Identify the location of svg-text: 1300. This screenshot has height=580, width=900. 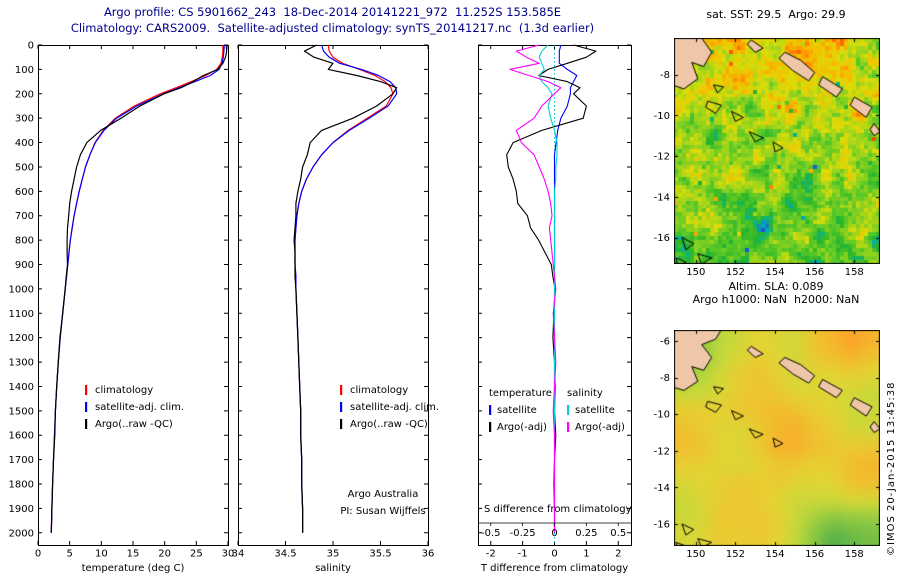
(21, 363).